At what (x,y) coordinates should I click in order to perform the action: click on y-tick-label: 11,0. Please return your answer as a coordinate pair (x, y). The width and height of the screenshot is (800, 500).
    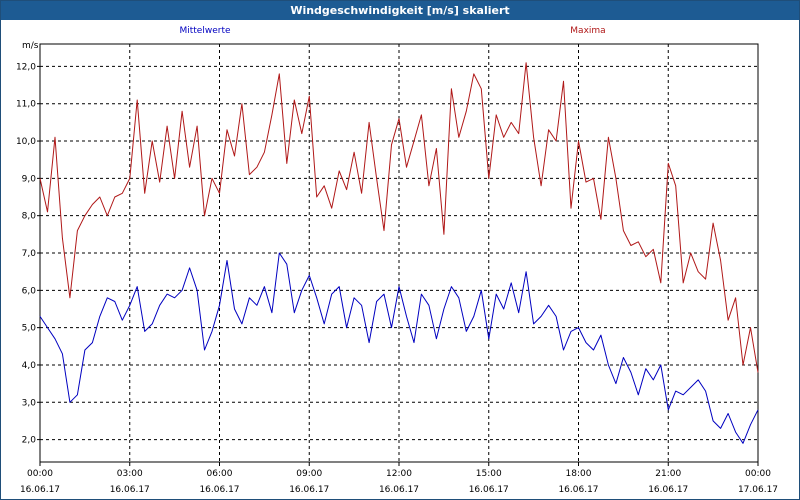
    Looking at the image, I should click on (26, 105).